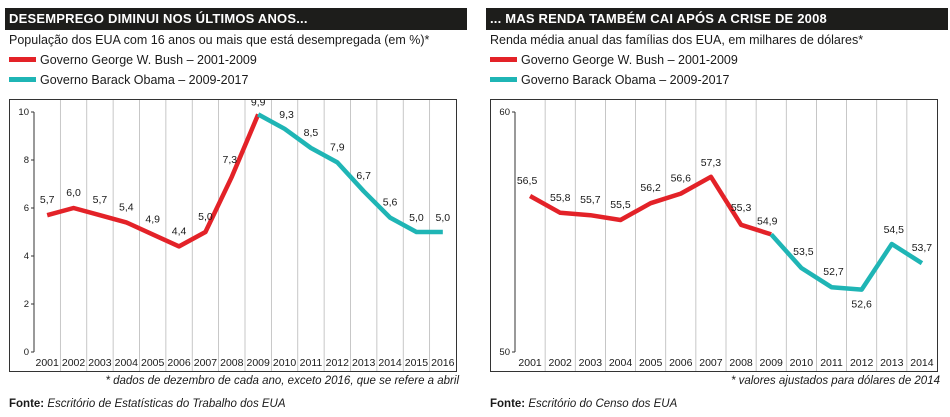  I want to click on data-label: 9,3, so click(286, 115).